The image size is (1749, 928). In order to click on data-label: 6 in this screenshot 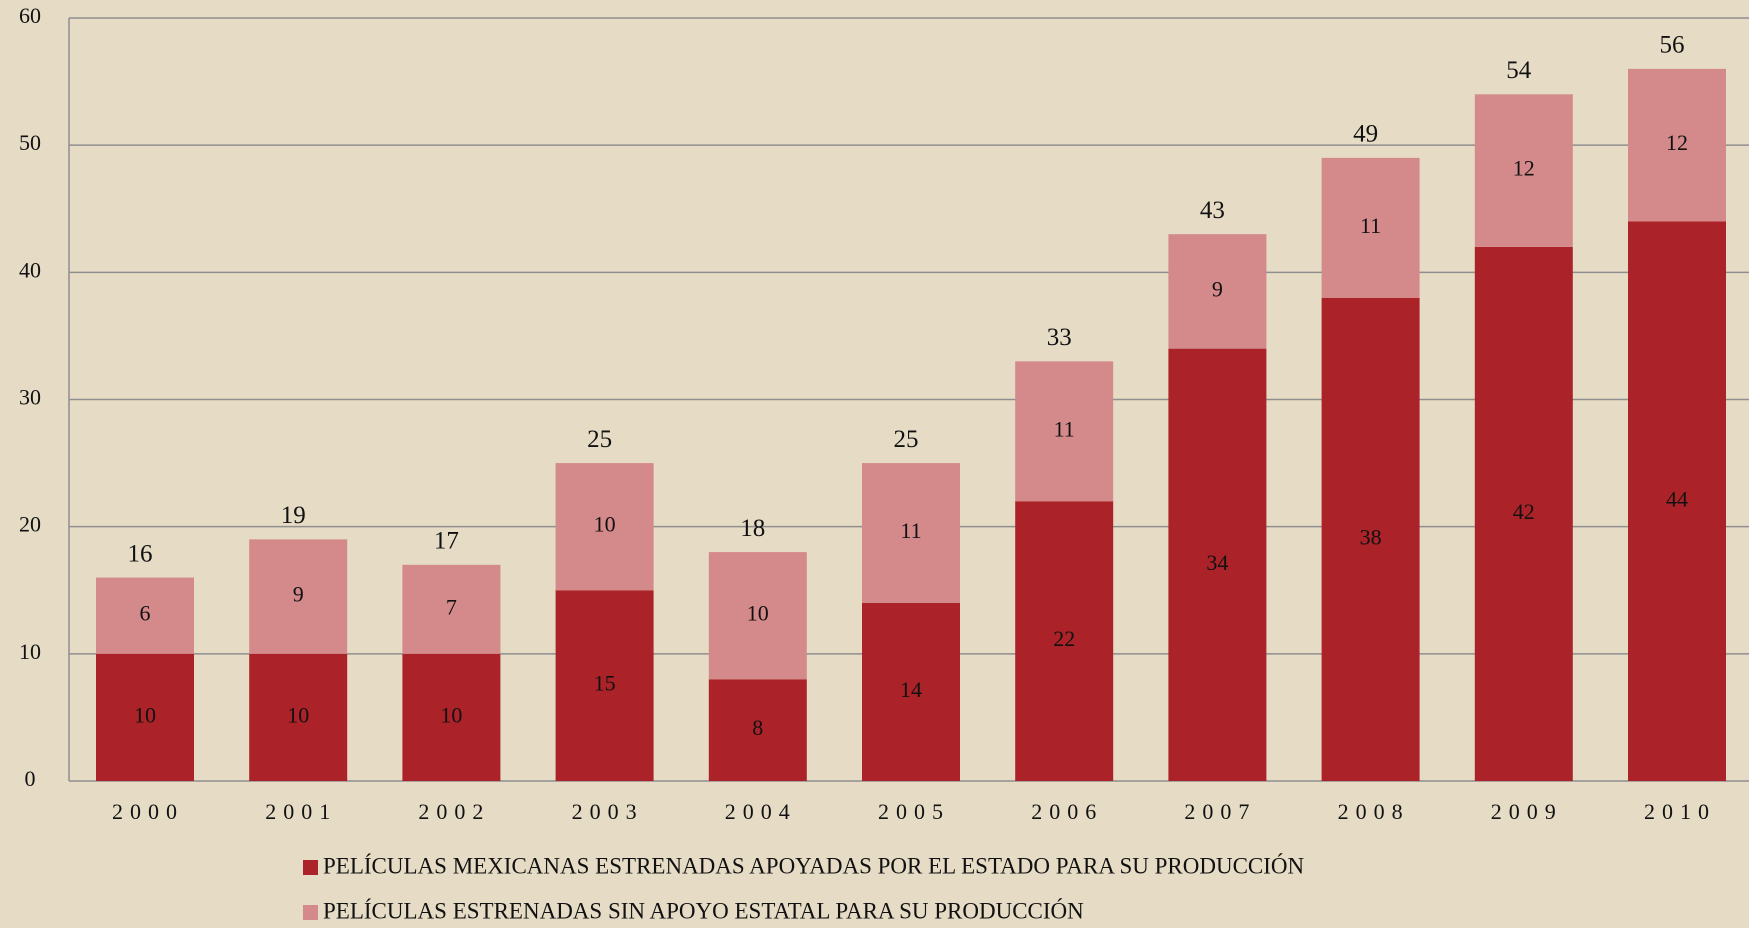, I will do `click(145, 613)`.